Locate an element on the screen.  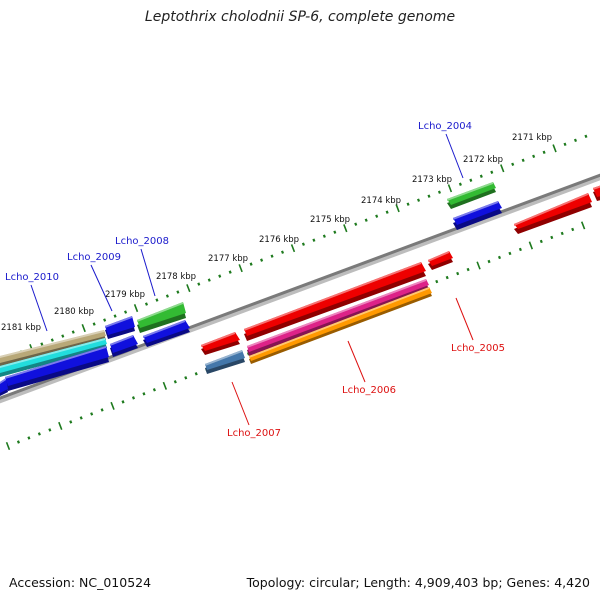
far-right-red-arrow is located at coordinates (553, 213).